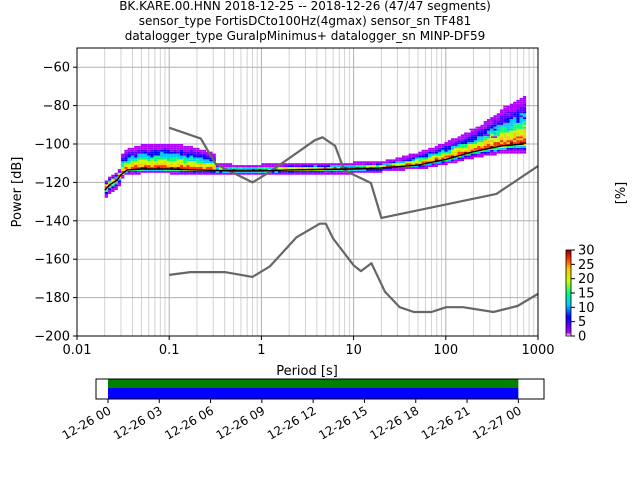  I want to click on y-tick-label: −160, so click(52, 260).